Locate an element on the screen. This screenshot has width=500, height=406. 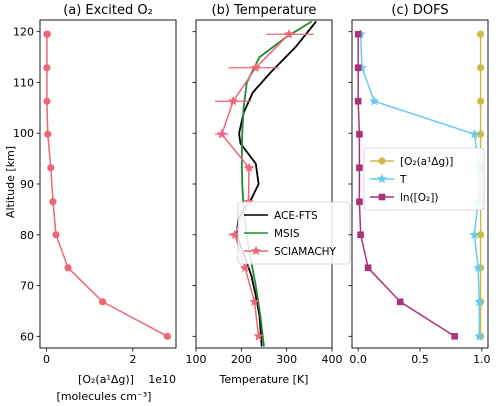
legend-label: MSIS is located at coordinates (287, 234).